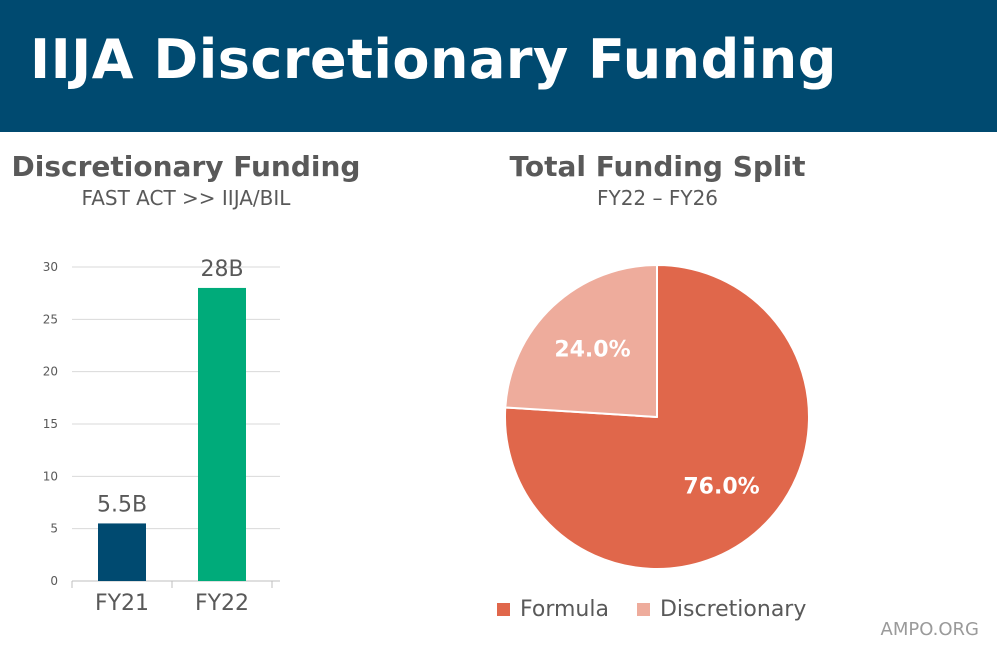 The image size is (997, 655). What do you see at coordinates (221, 269) in the screenshot?
I see `bar-data-label: 28B` at bounding box center [221, 269].